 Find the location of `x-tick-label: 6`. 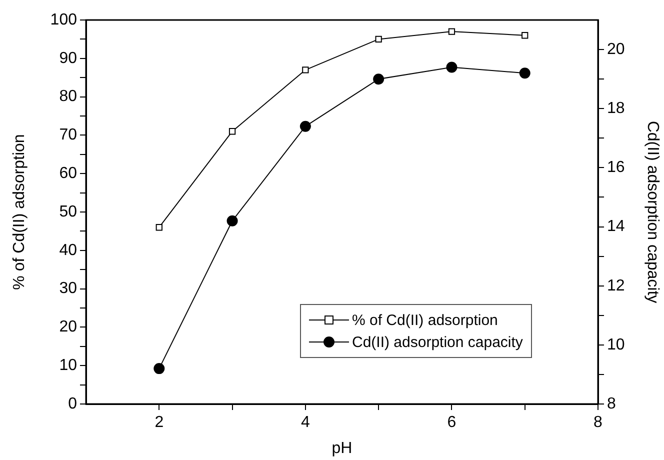

x-tick-label: 6 is located at coordinates (451, 423).